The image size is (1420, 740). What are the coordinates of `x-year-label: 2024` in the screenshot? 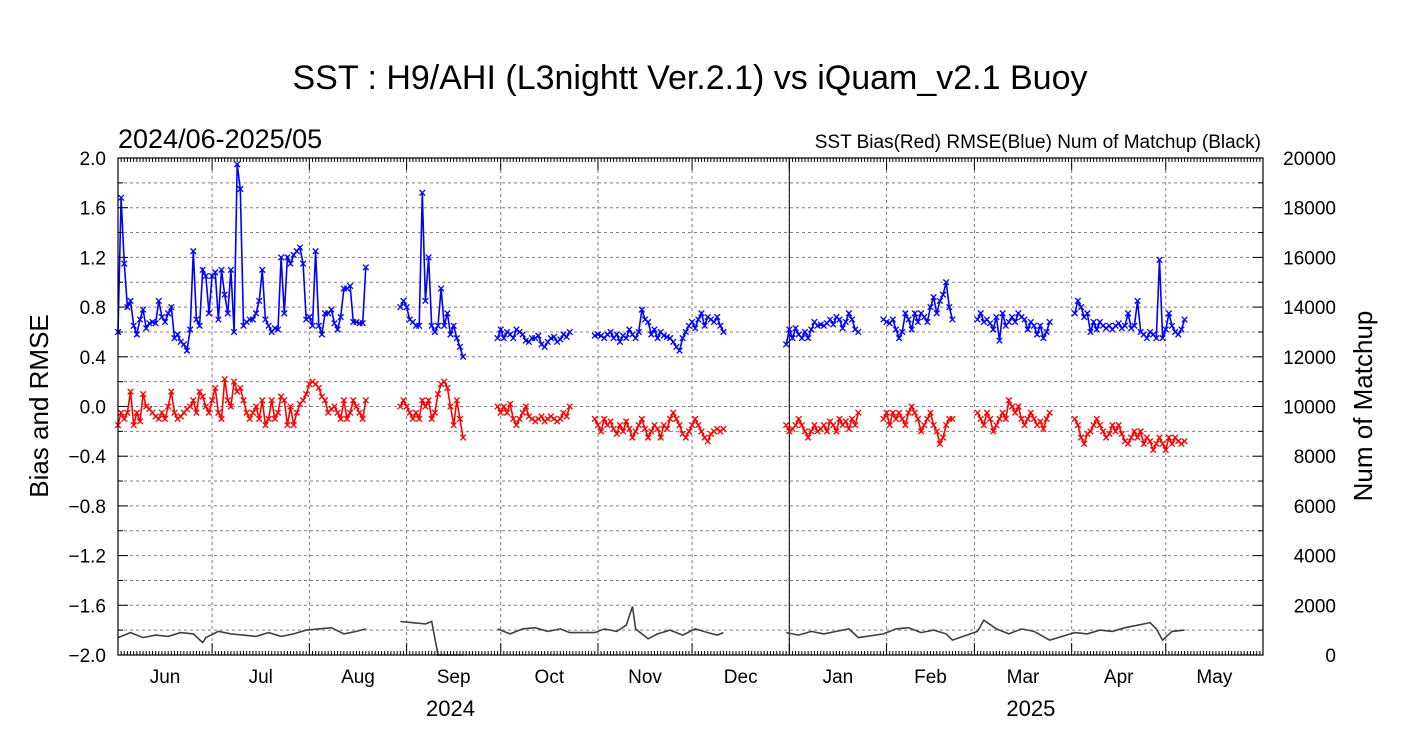 It's located at (450, 708).